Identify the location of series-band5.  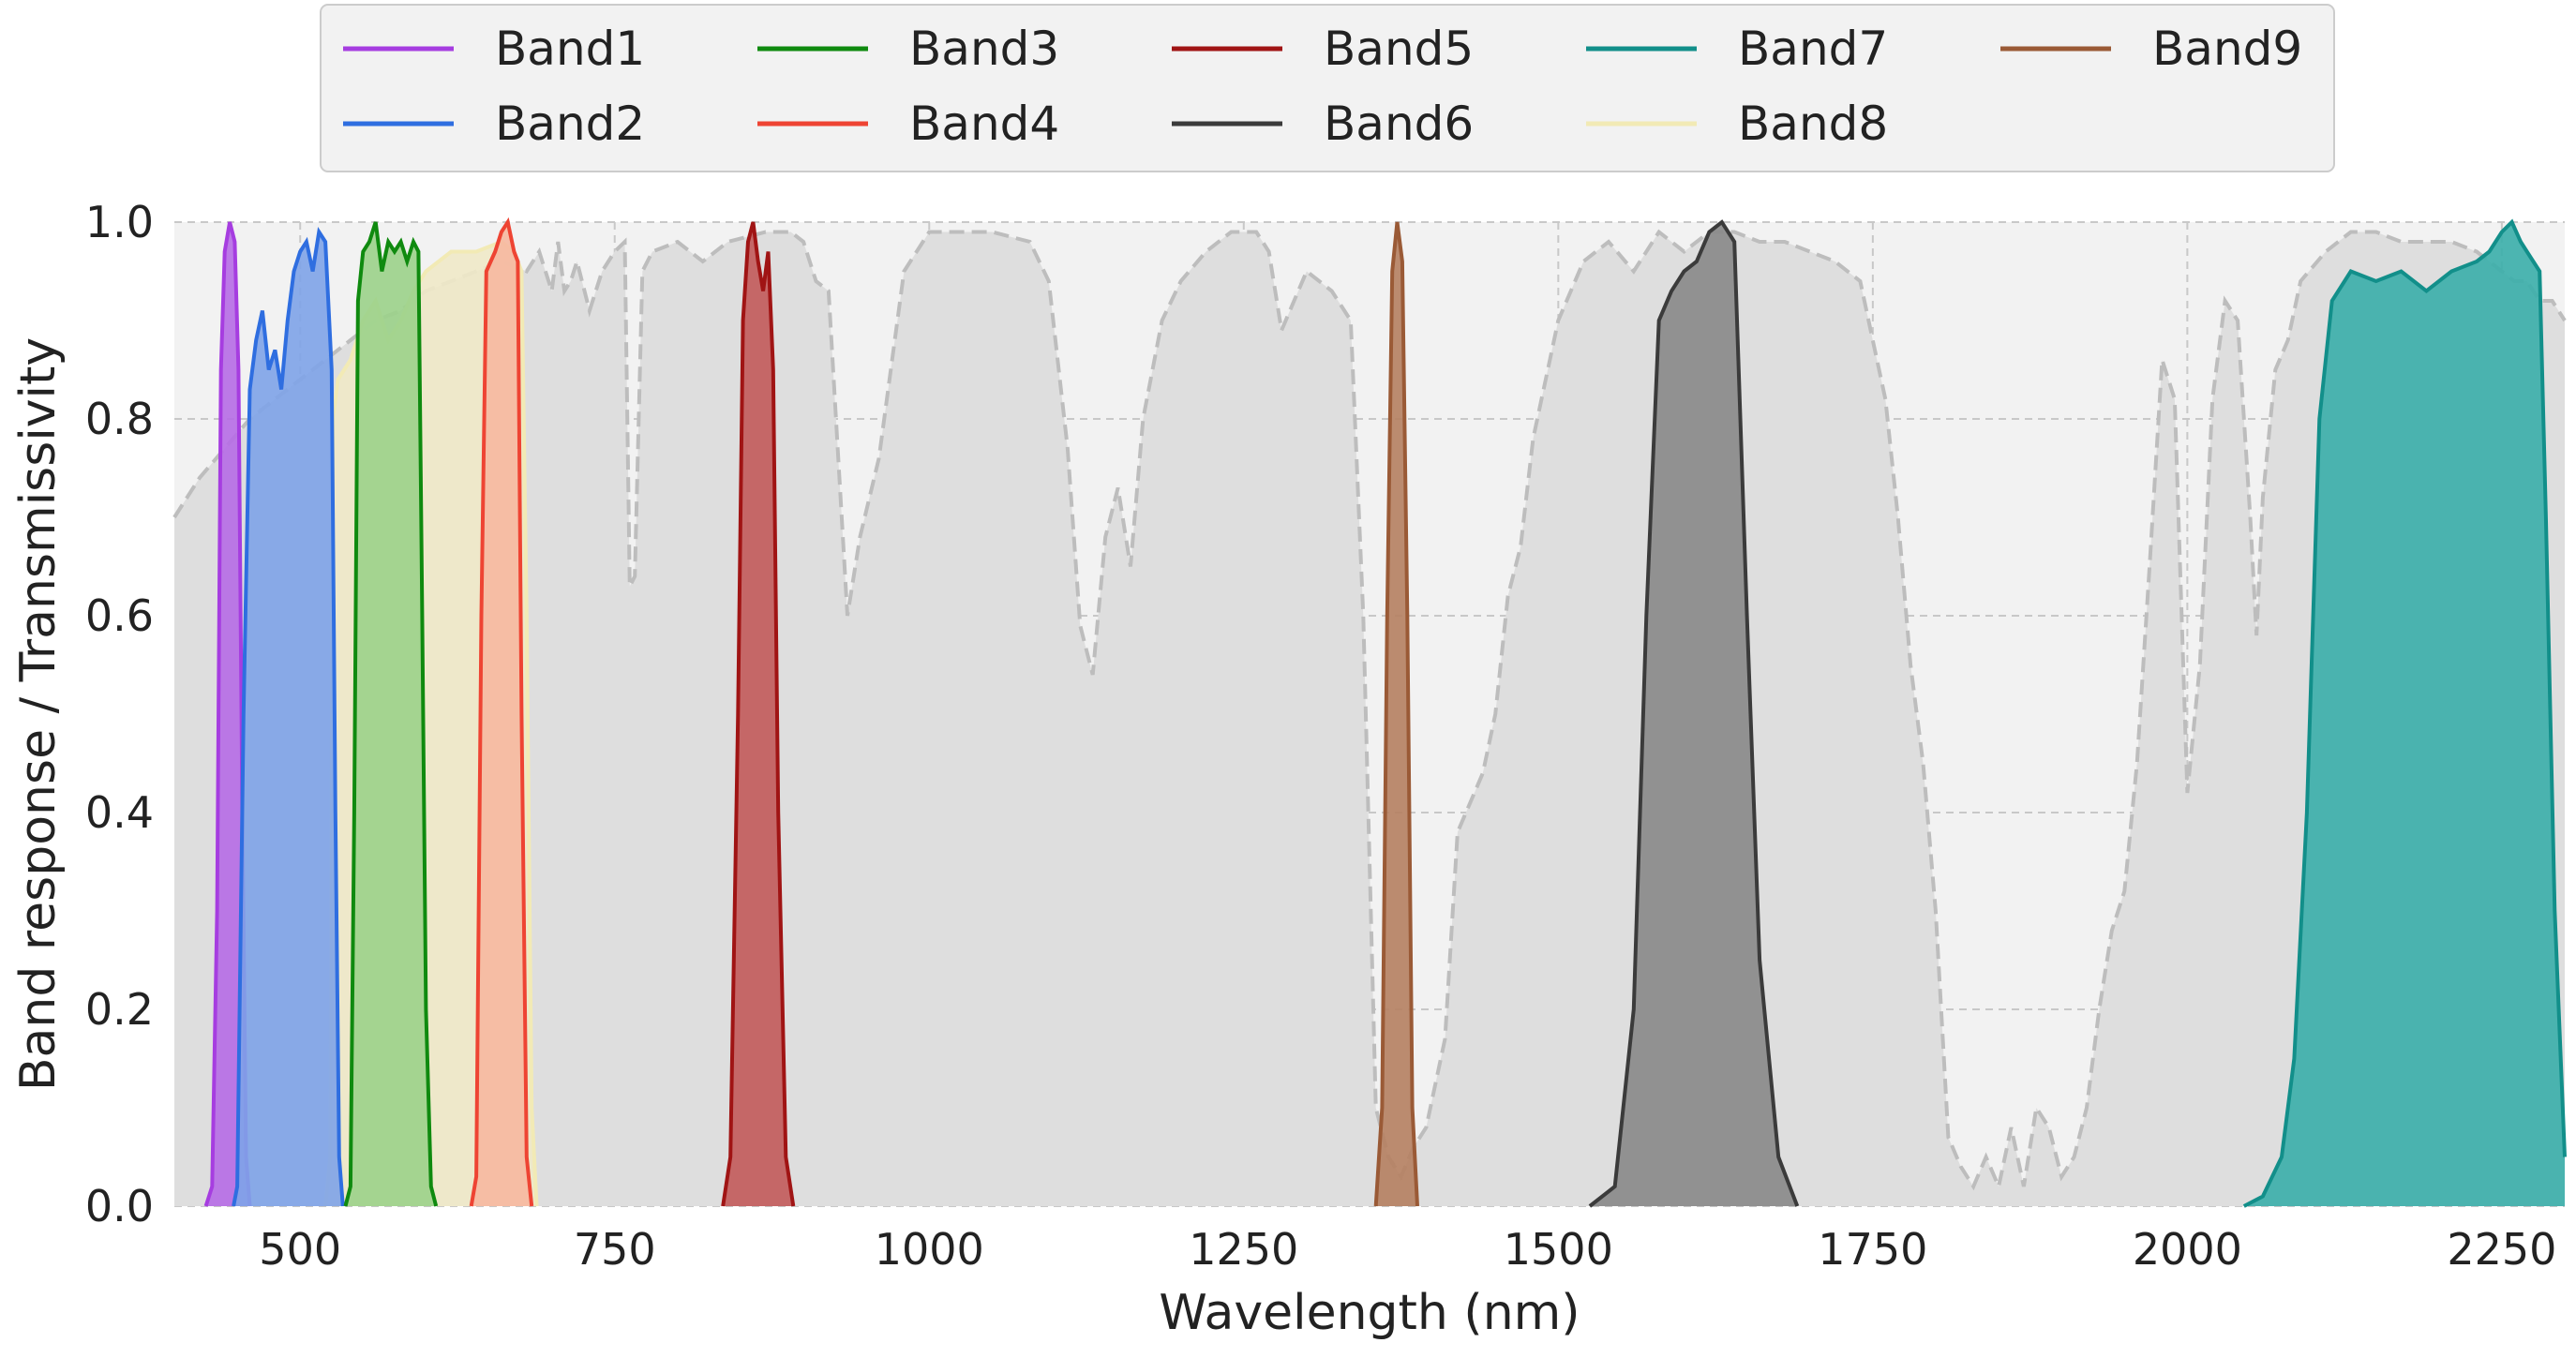
(759, 714).